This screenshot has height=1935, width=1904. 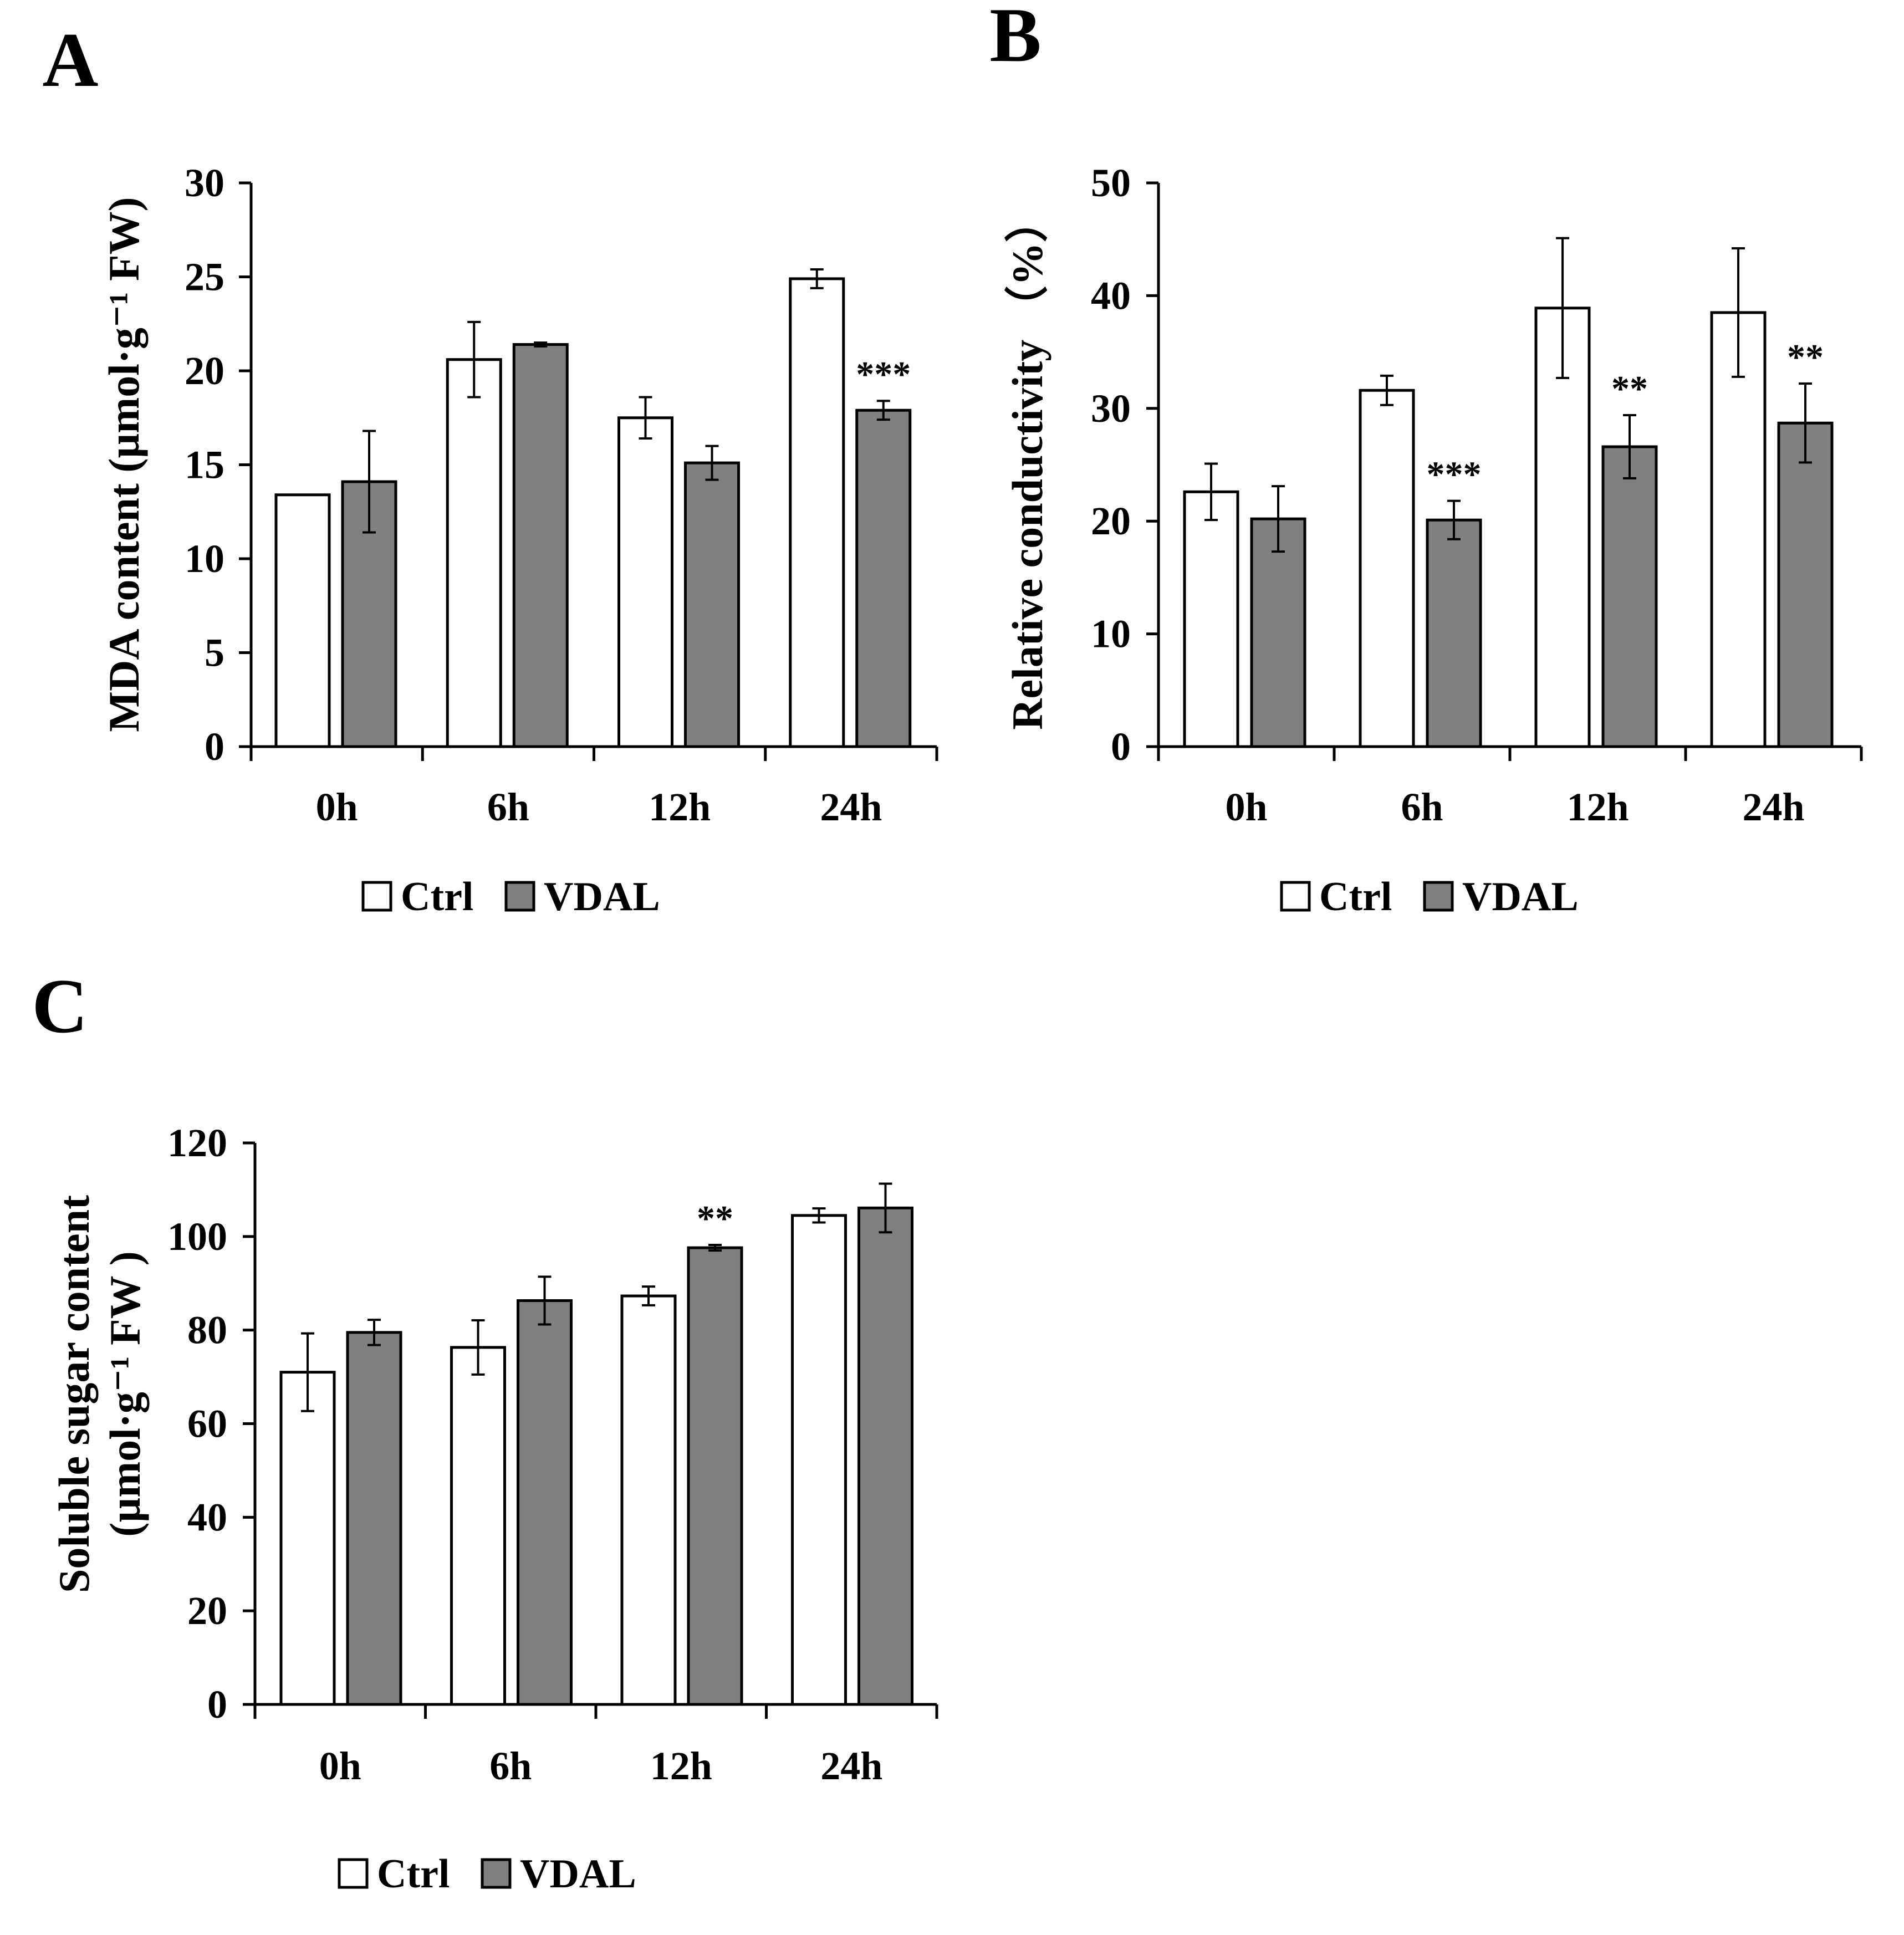 What do you see at coordinates (1015, 39) in the screenshot?
I see `panel-label-b: B` at bounding box center [1015, 39].